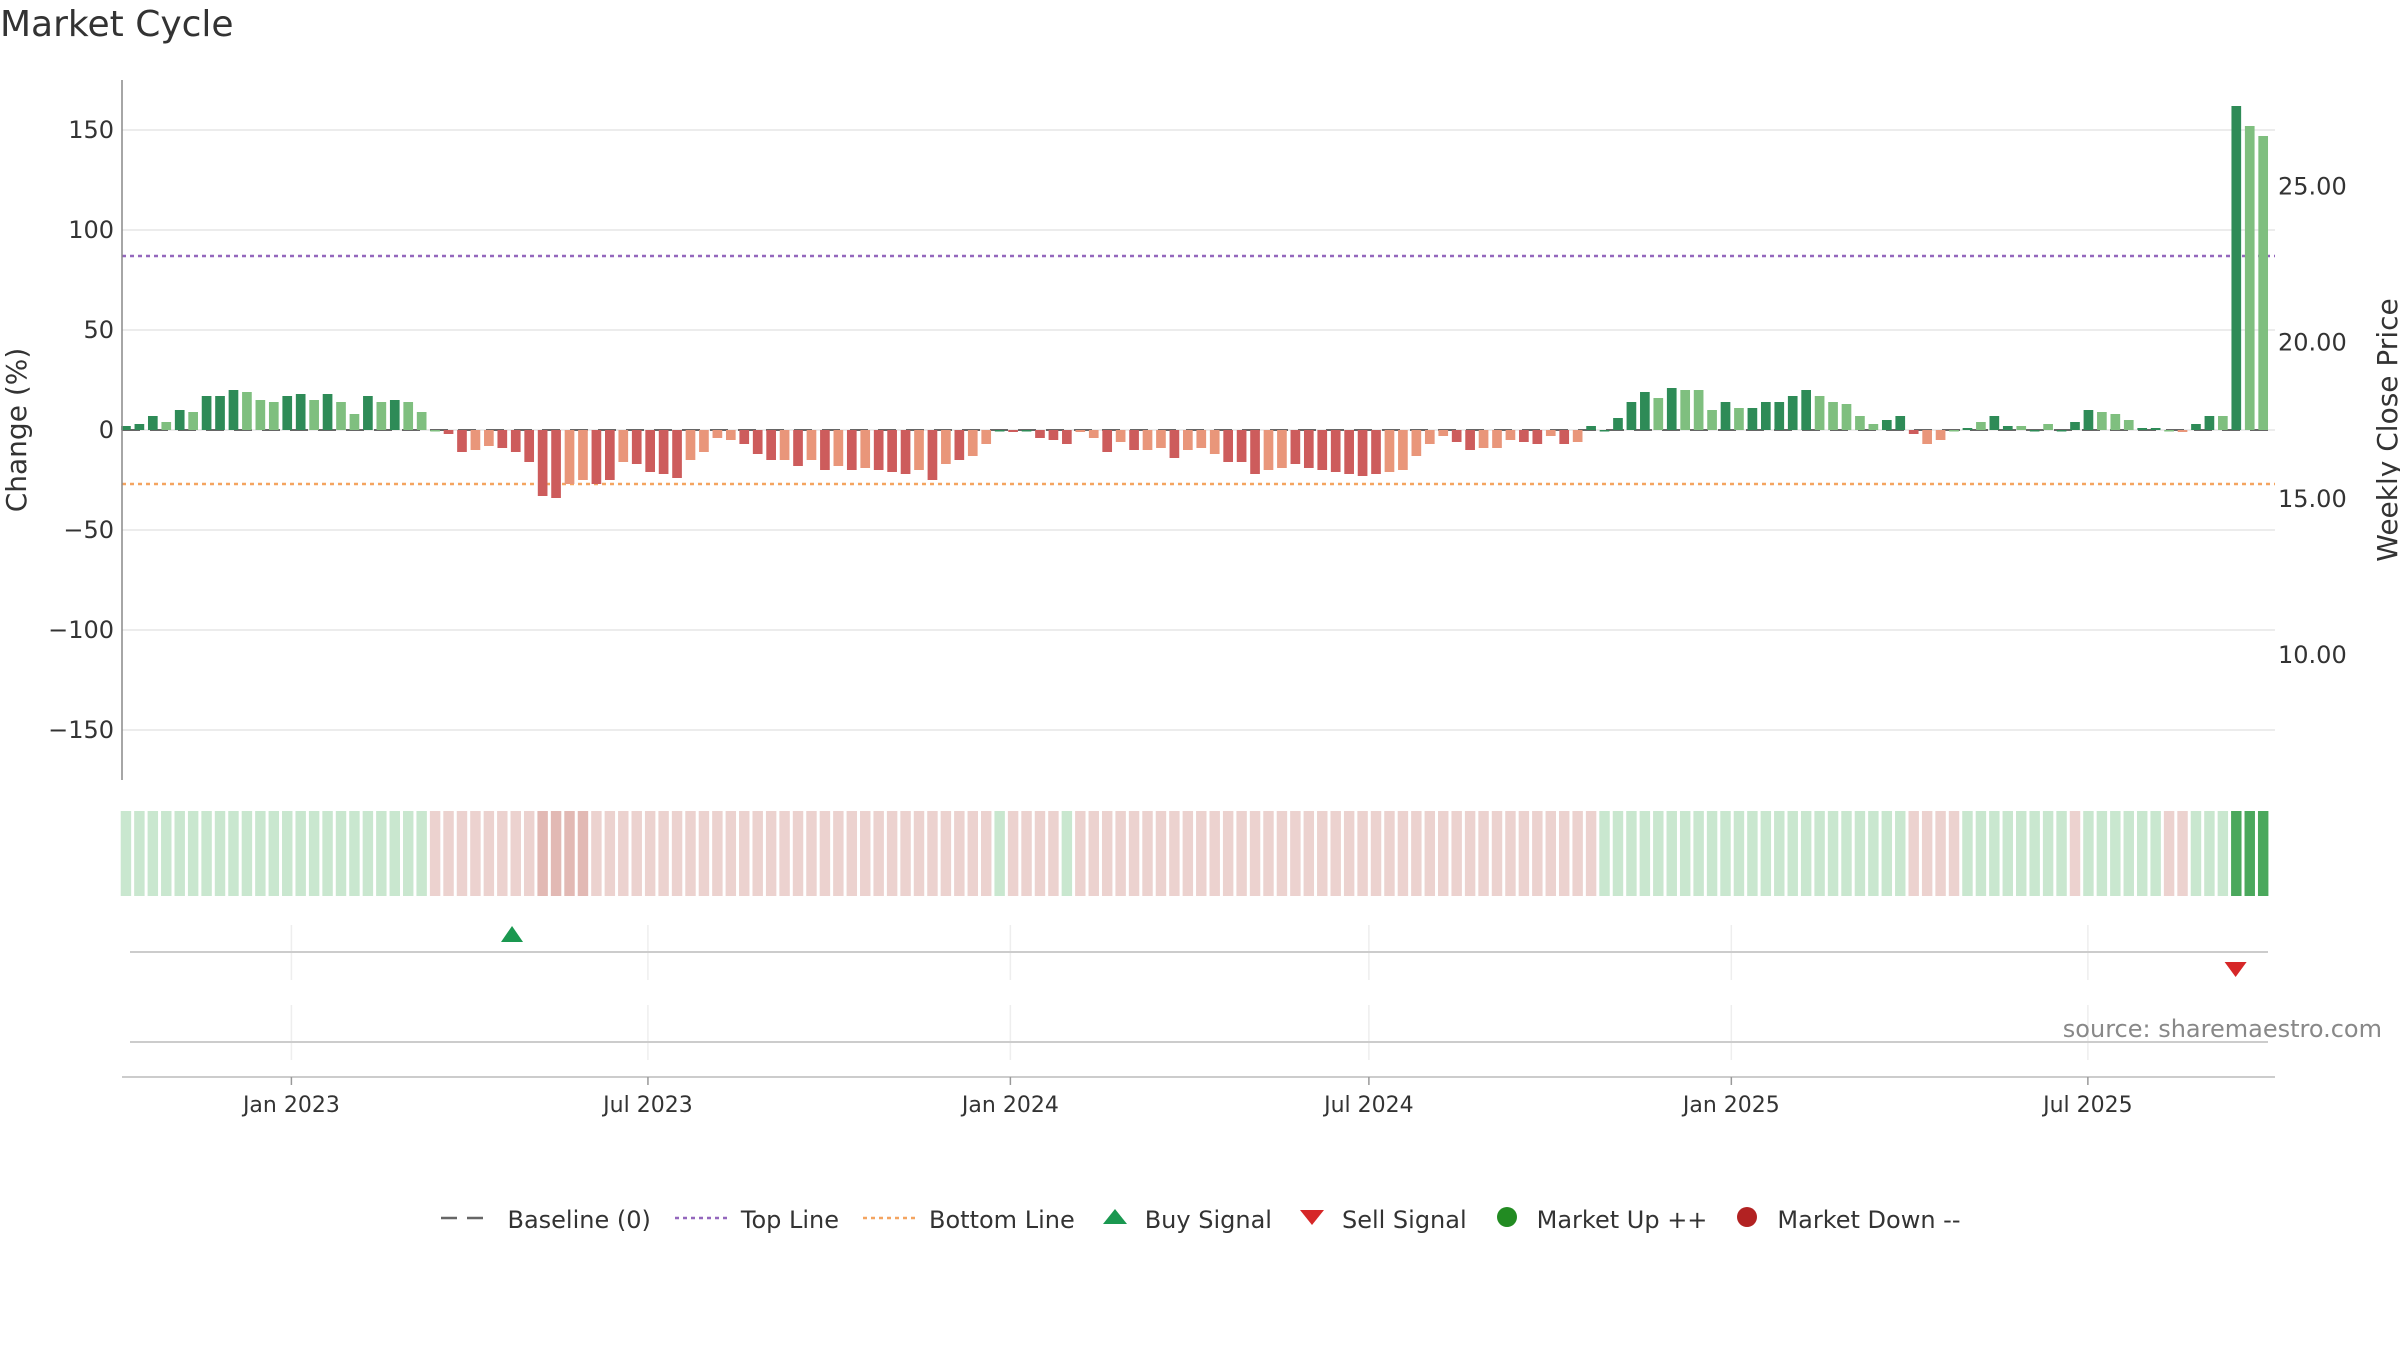 The height and width of the screenshot is (1350, 2400). Describe the element at coordinates (2312, 499) in the screenshot. I see `y2-tick-label: 15.00` at that location.